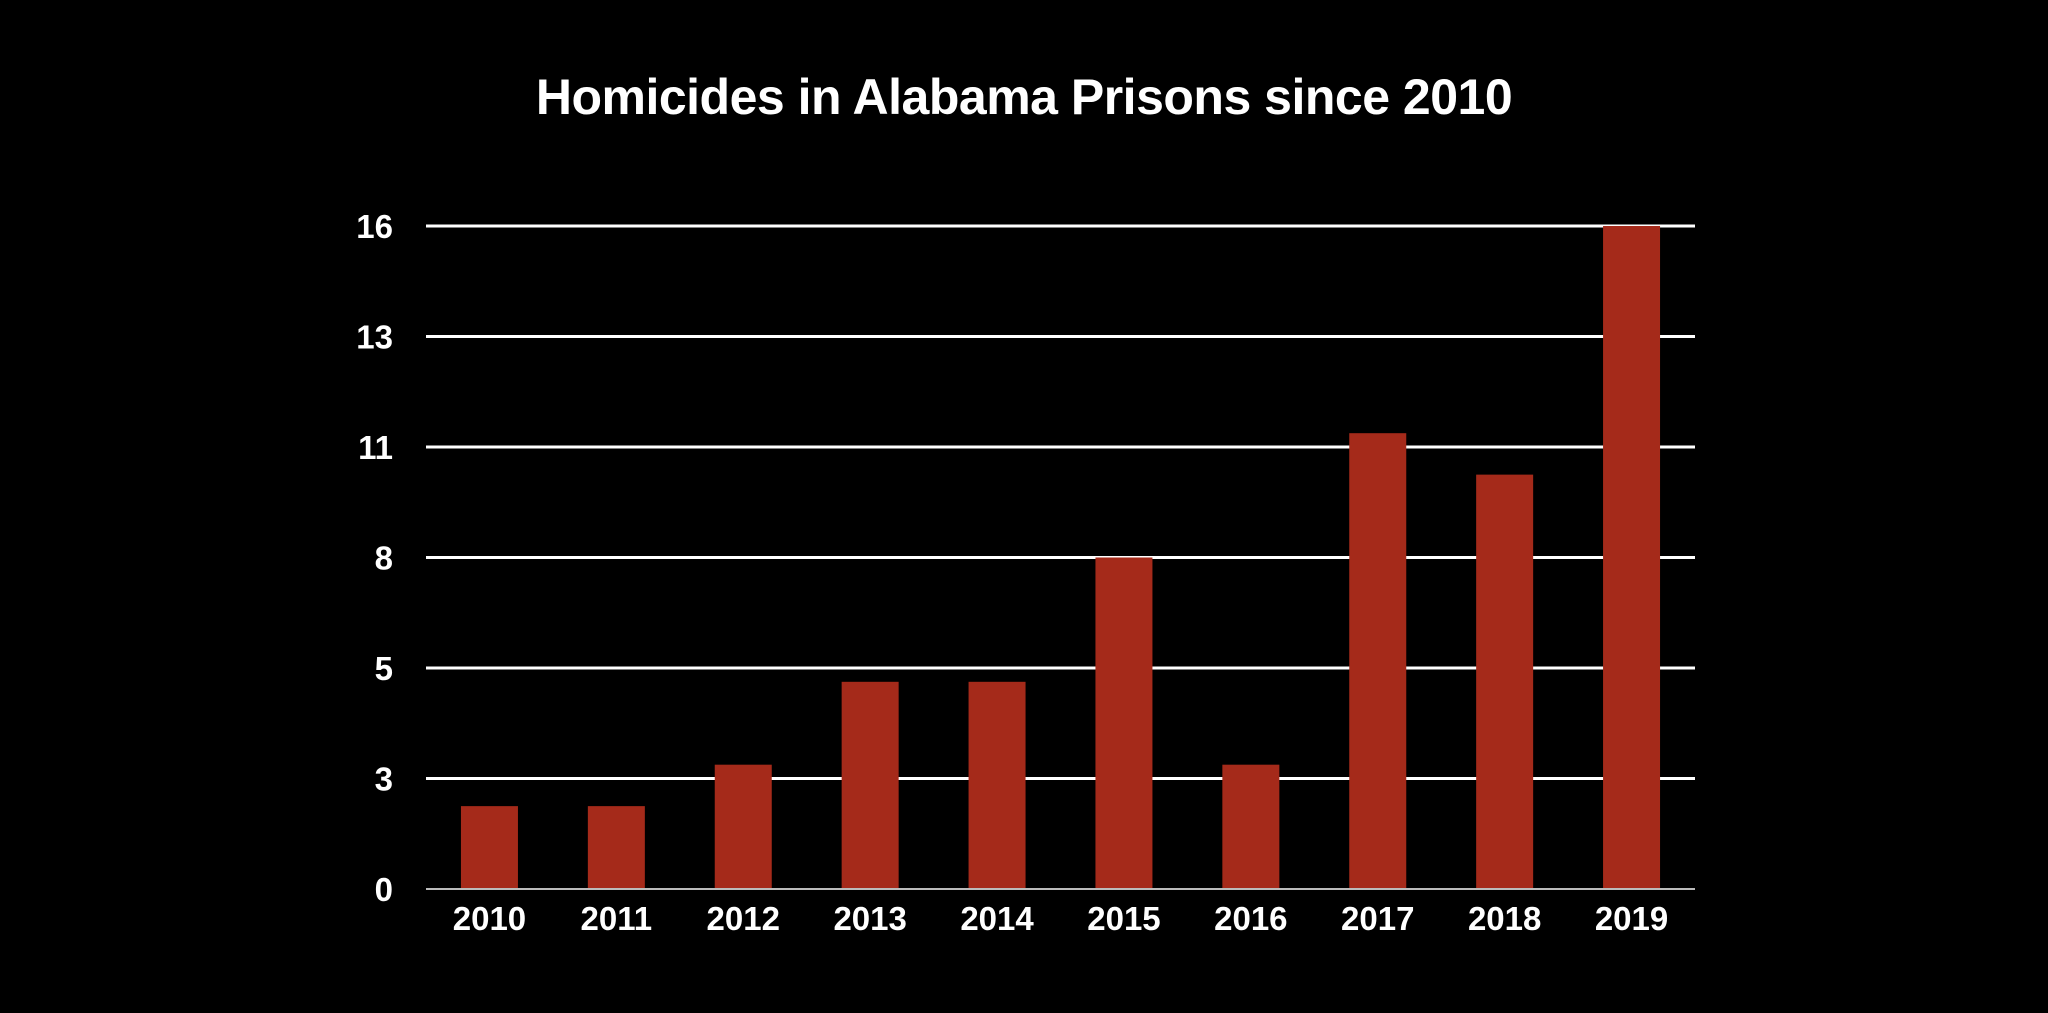 Image resolution: width=2048 pixels, height=1013 pixels. Describe the element at coordinates (384, 668) in the screenshot. I see `y-tick-label: 5` at that location.